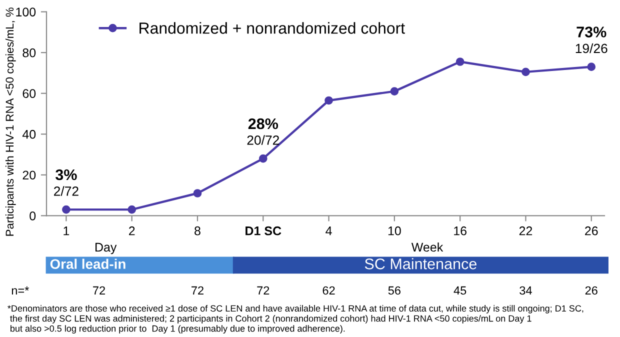 This screenshot has height=337, width=620. Describe the element at coordinates (591, 32) in the screenshot. I see `data-label: 73%` at that location.